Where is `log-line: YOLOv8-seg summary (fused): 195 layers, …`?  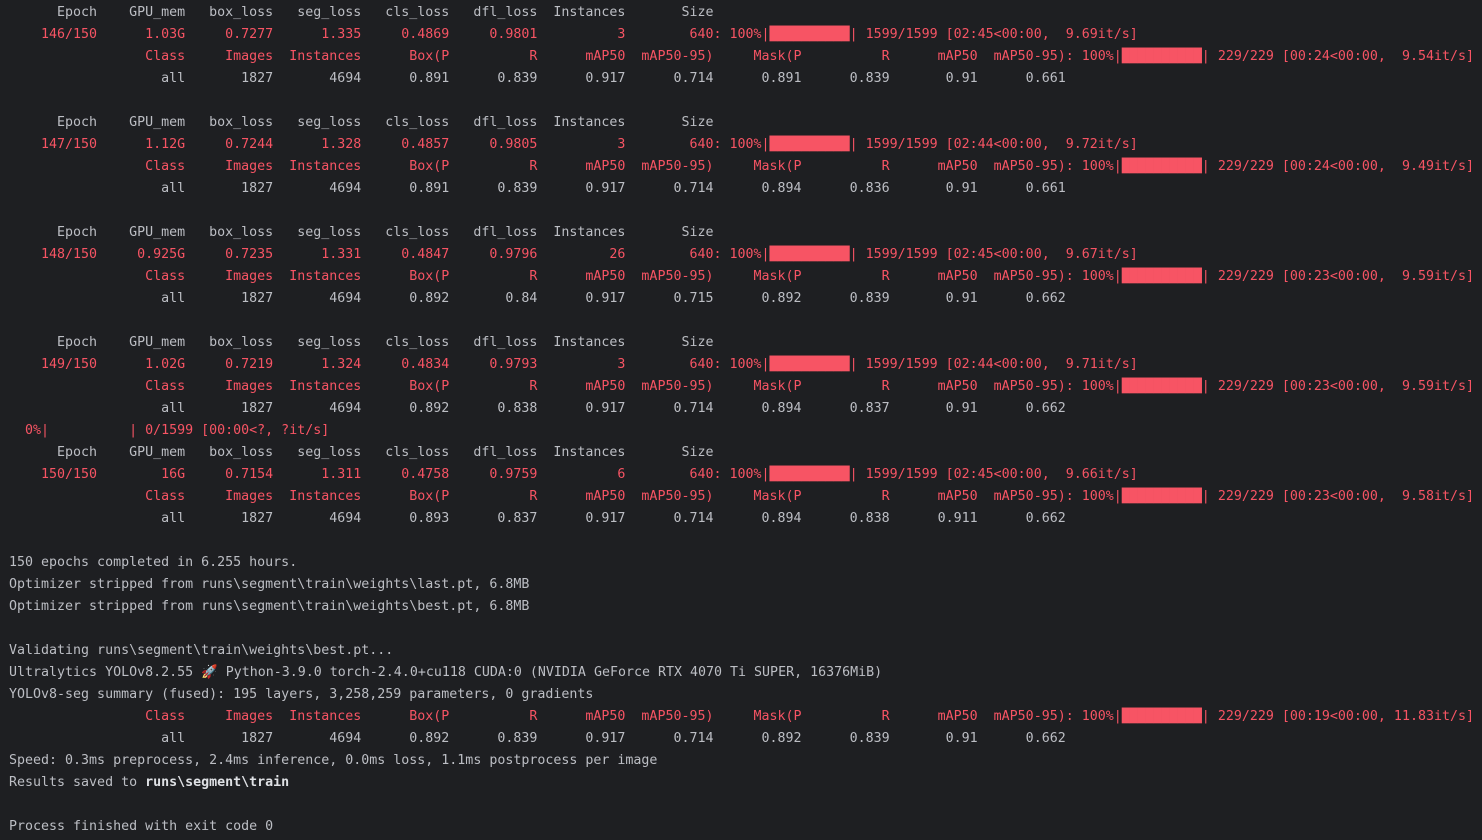
log-line: YOLOv8-seg summary (fused): 195 layers, … is located at coordinates (301, 694).